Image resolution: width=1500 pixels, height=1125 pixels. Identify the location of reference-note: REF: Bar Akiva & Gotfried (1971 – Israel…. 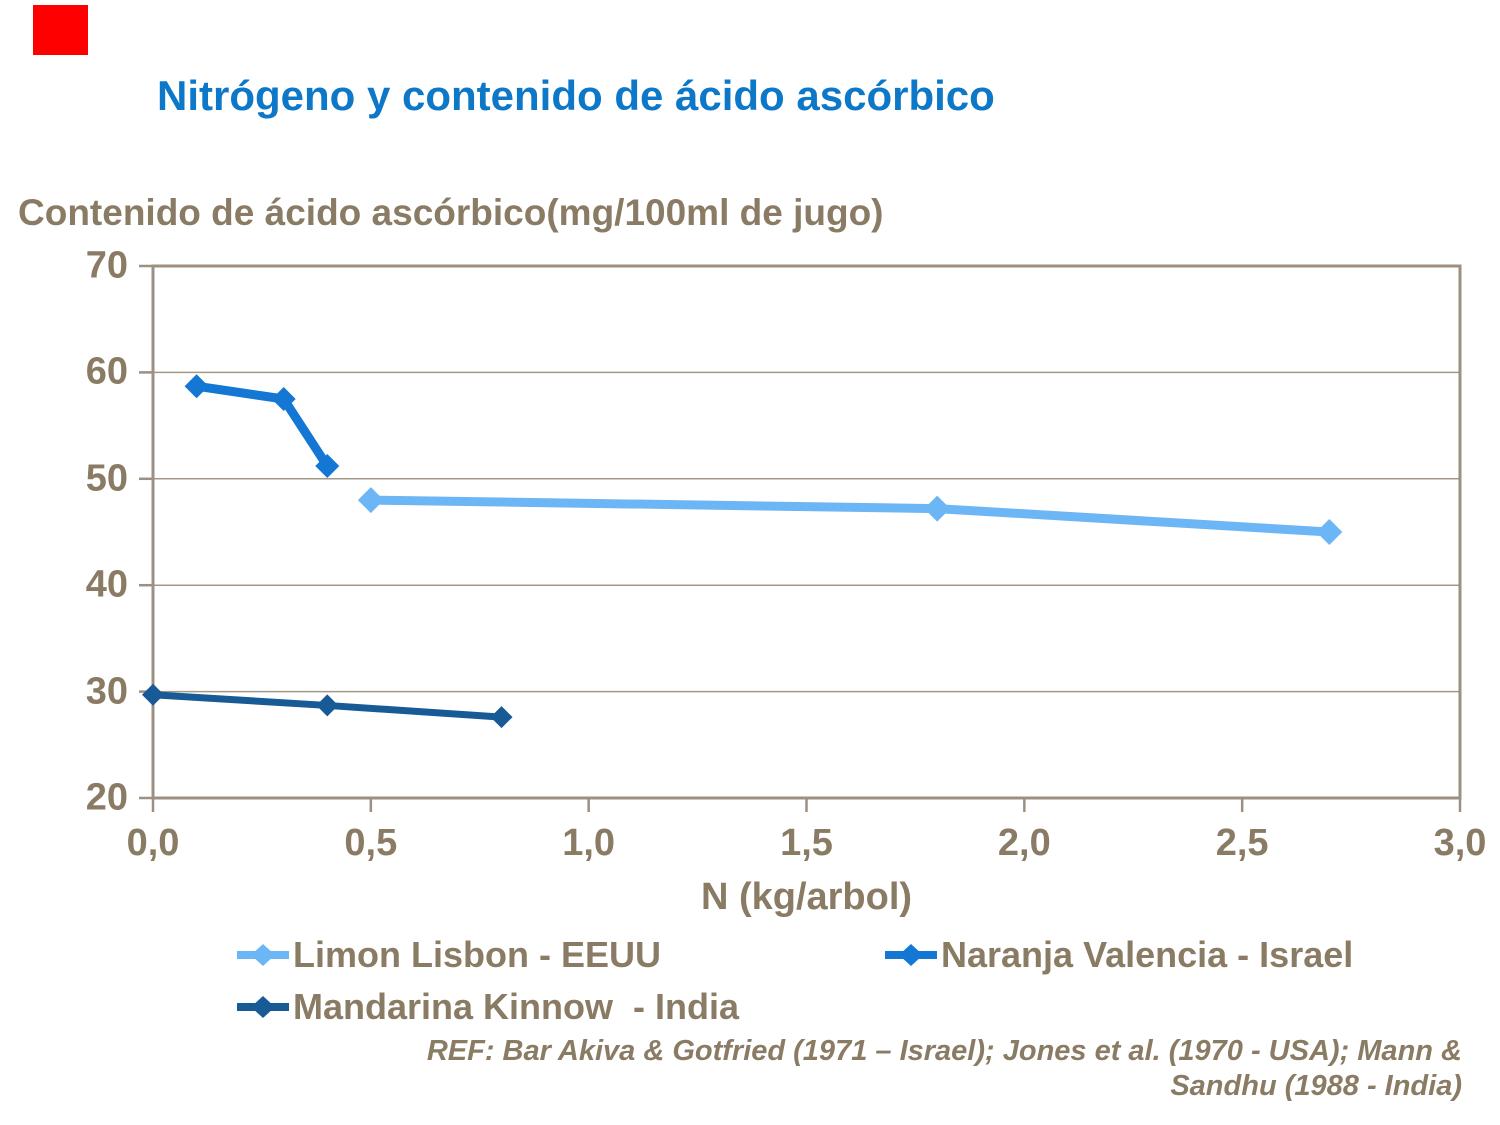
(856, 1069).